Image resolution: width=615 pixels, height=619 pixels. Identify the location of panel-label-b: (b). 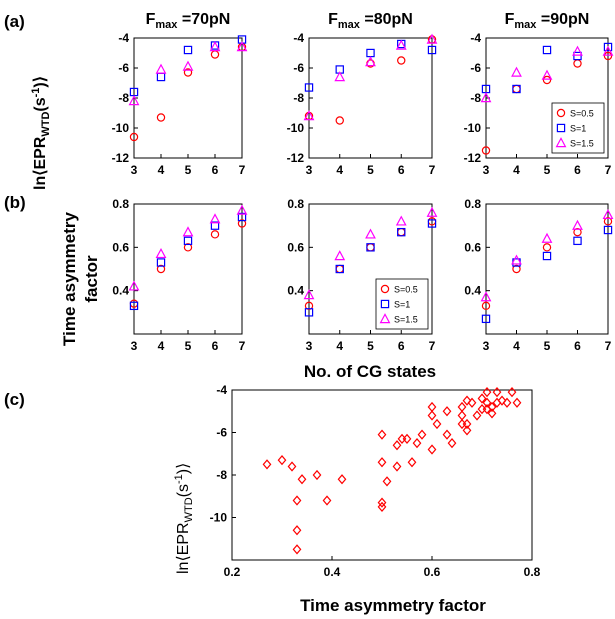
(15, 202).